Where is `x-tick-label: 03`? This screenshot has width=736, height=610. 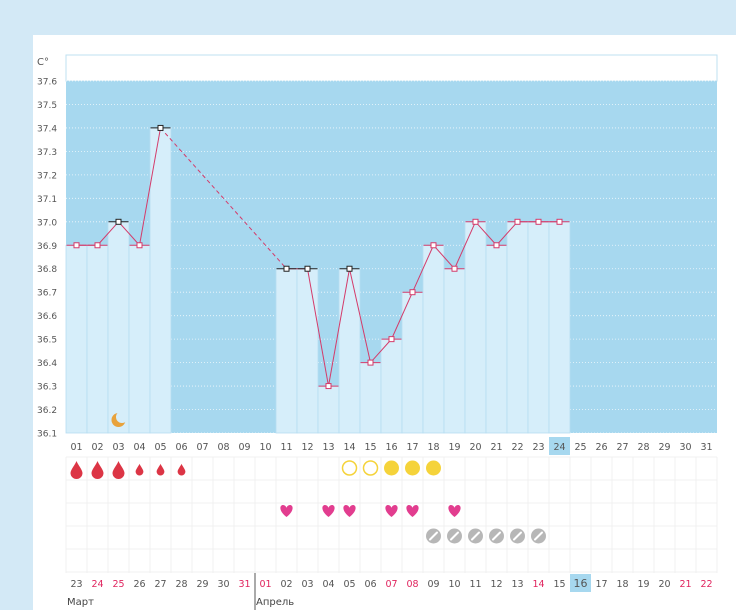 x-tick-label: 03 is located at coordinates (118, 447).